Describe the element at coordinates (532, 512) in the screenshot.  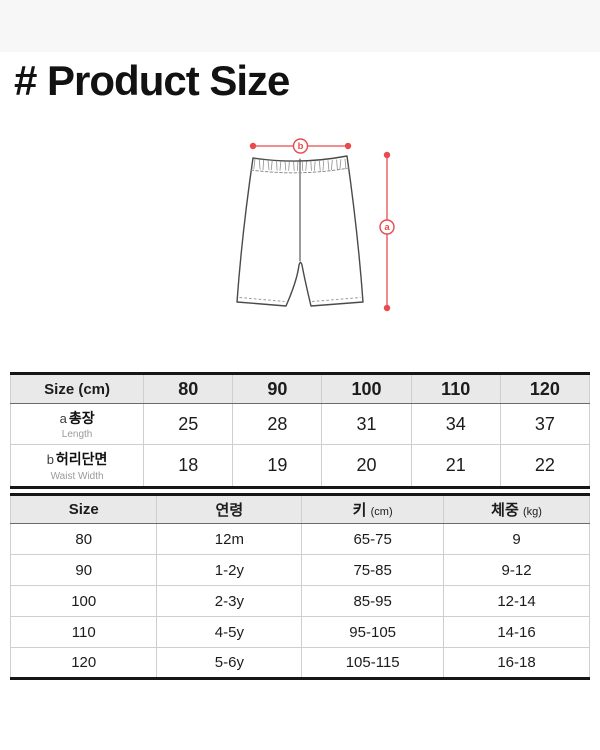
I see `header-unit: (kg)` at that location.